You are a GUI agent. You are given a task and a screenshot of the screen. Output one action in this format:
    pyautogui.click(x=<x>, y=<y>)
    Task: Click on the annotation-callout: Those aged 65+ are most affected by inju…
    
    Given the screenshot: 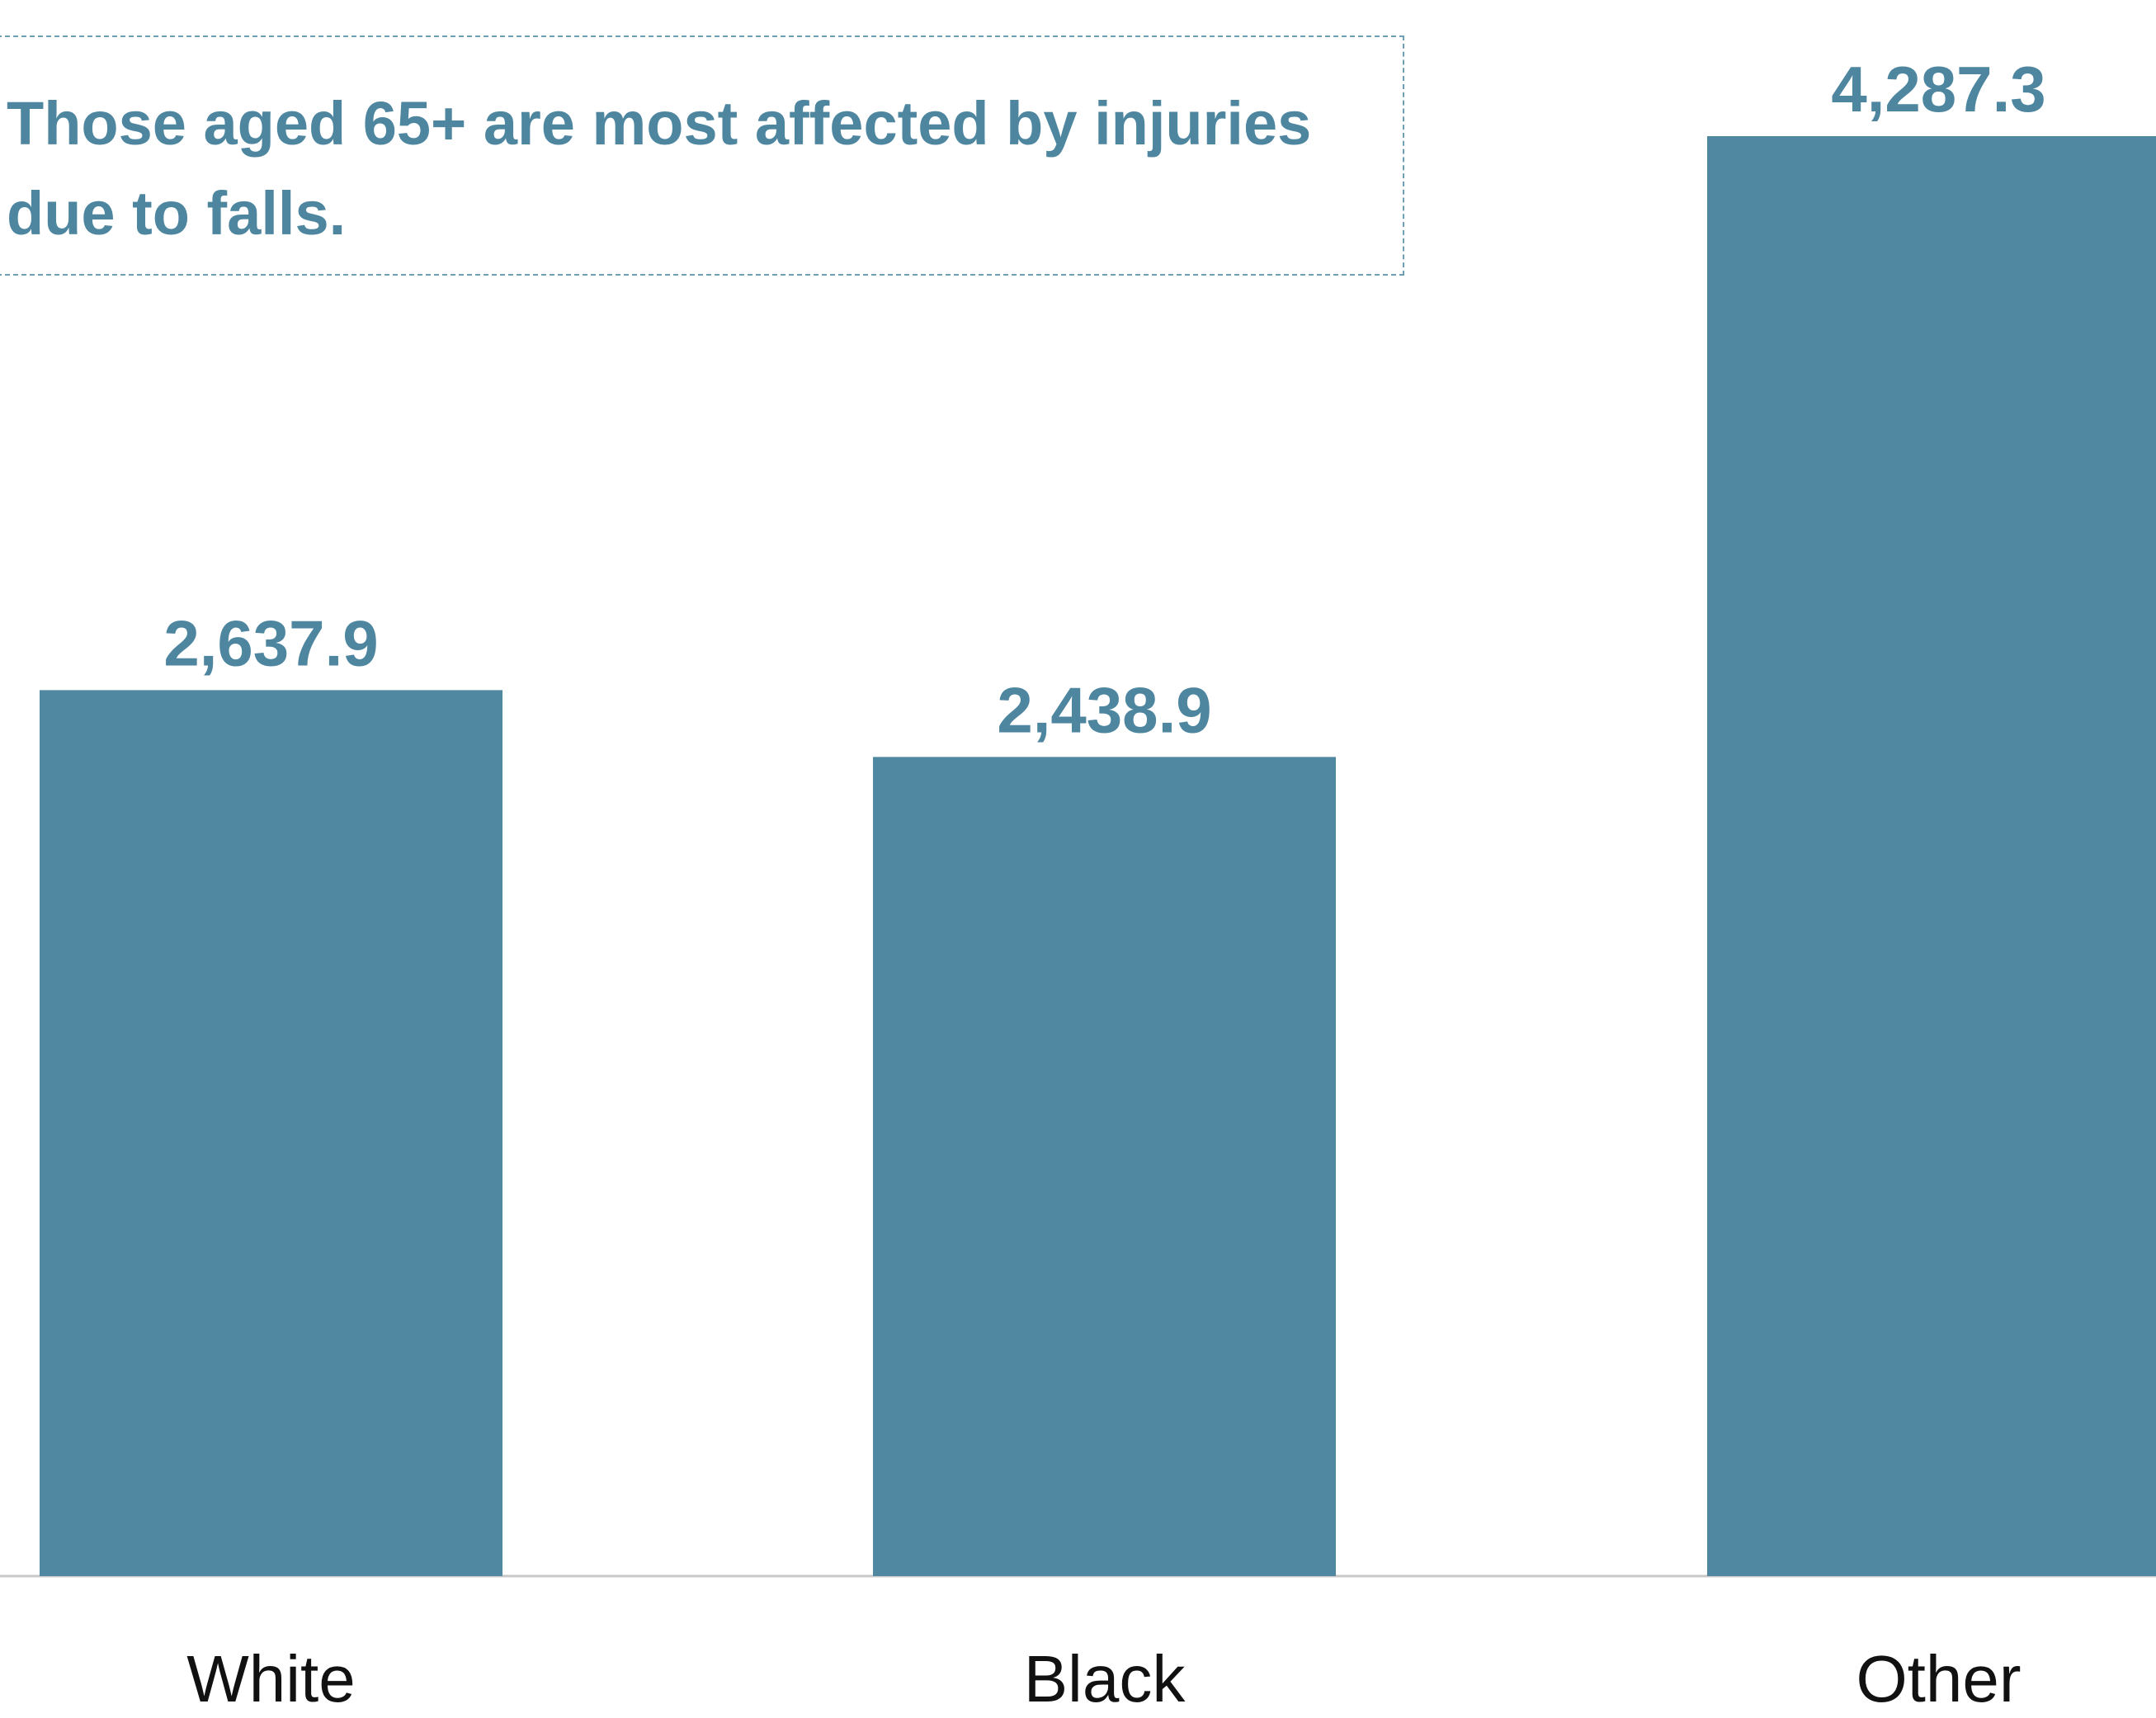 What is the action you would take?
    pyautogui.click(x=702, y=155)
    